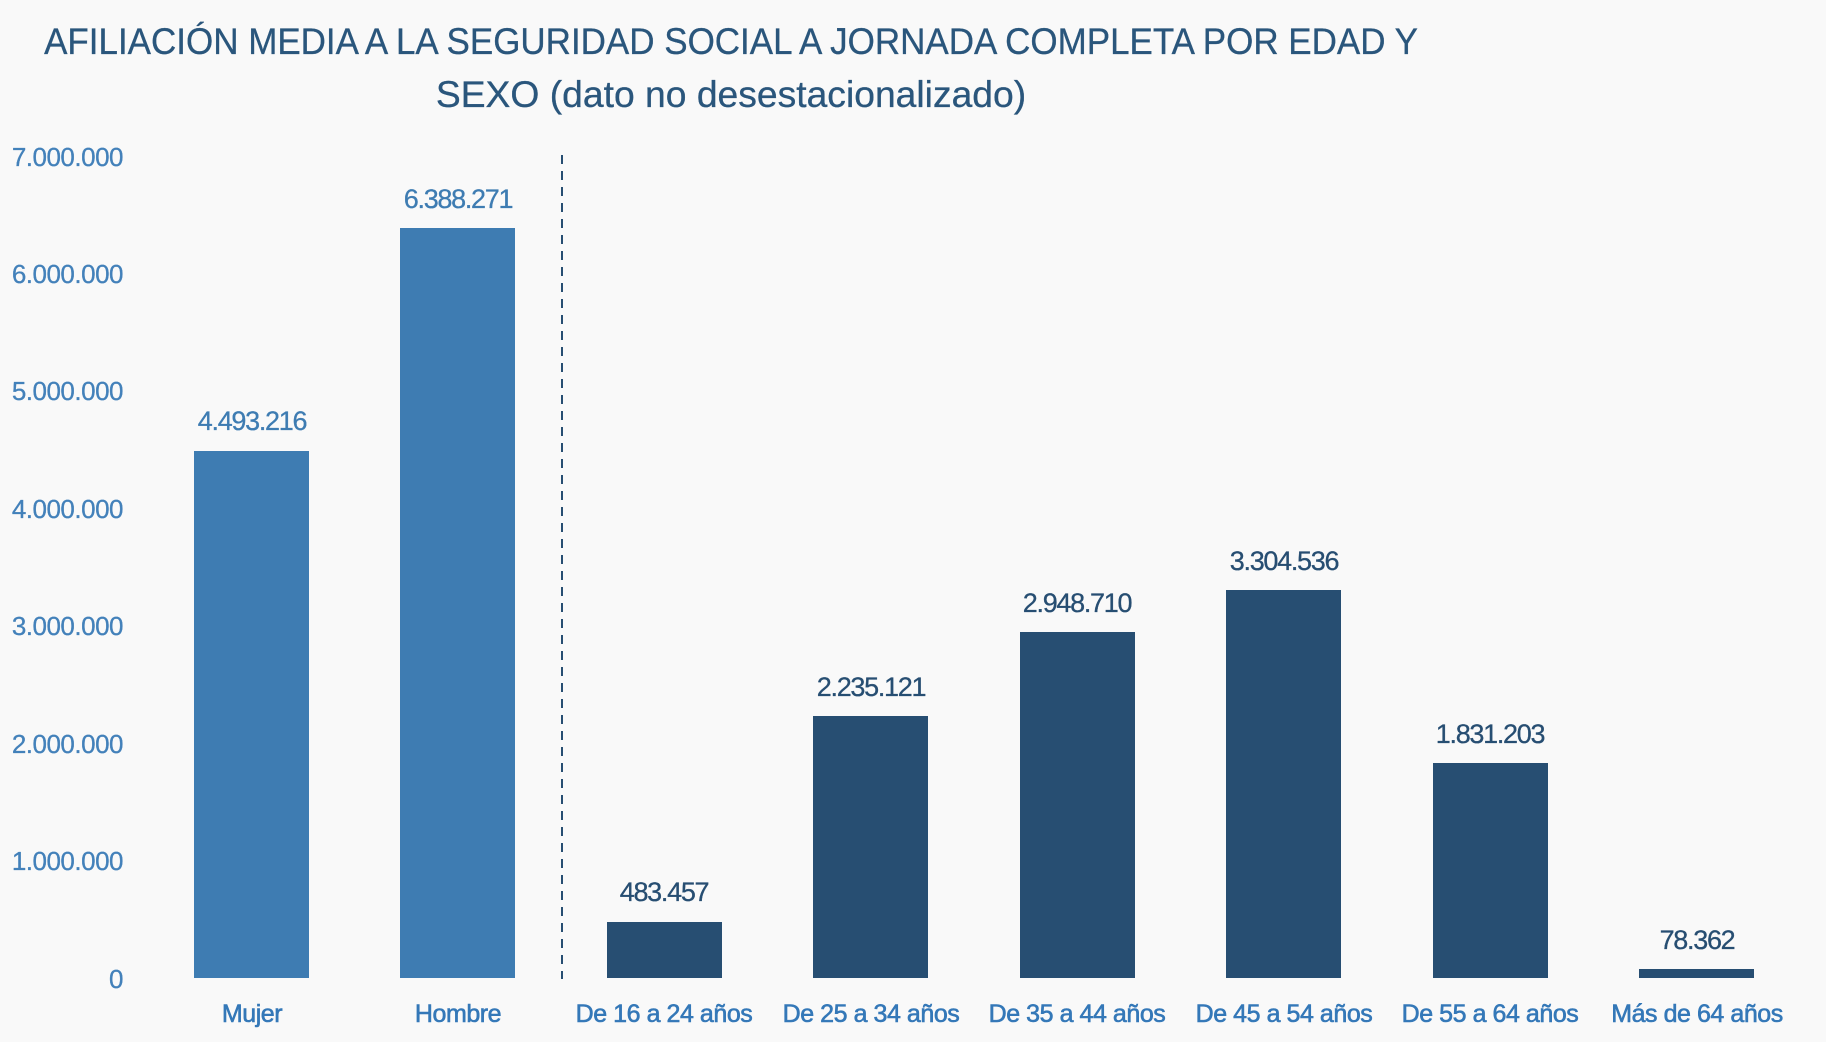 This screenshot has height=1042, width=1826. Describe the element at coordinates (67, 626) in the screenshot. I see `y-axis-tick-label: 3.000.000` at that location.